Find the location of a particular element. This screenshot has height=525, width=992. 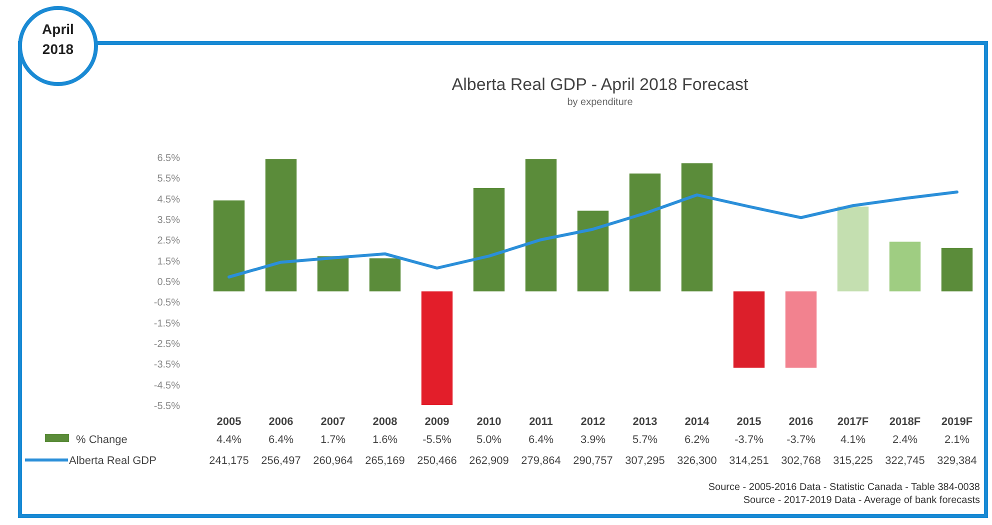

y-tick-label: -0.5% is located at coordinates (167, 303).